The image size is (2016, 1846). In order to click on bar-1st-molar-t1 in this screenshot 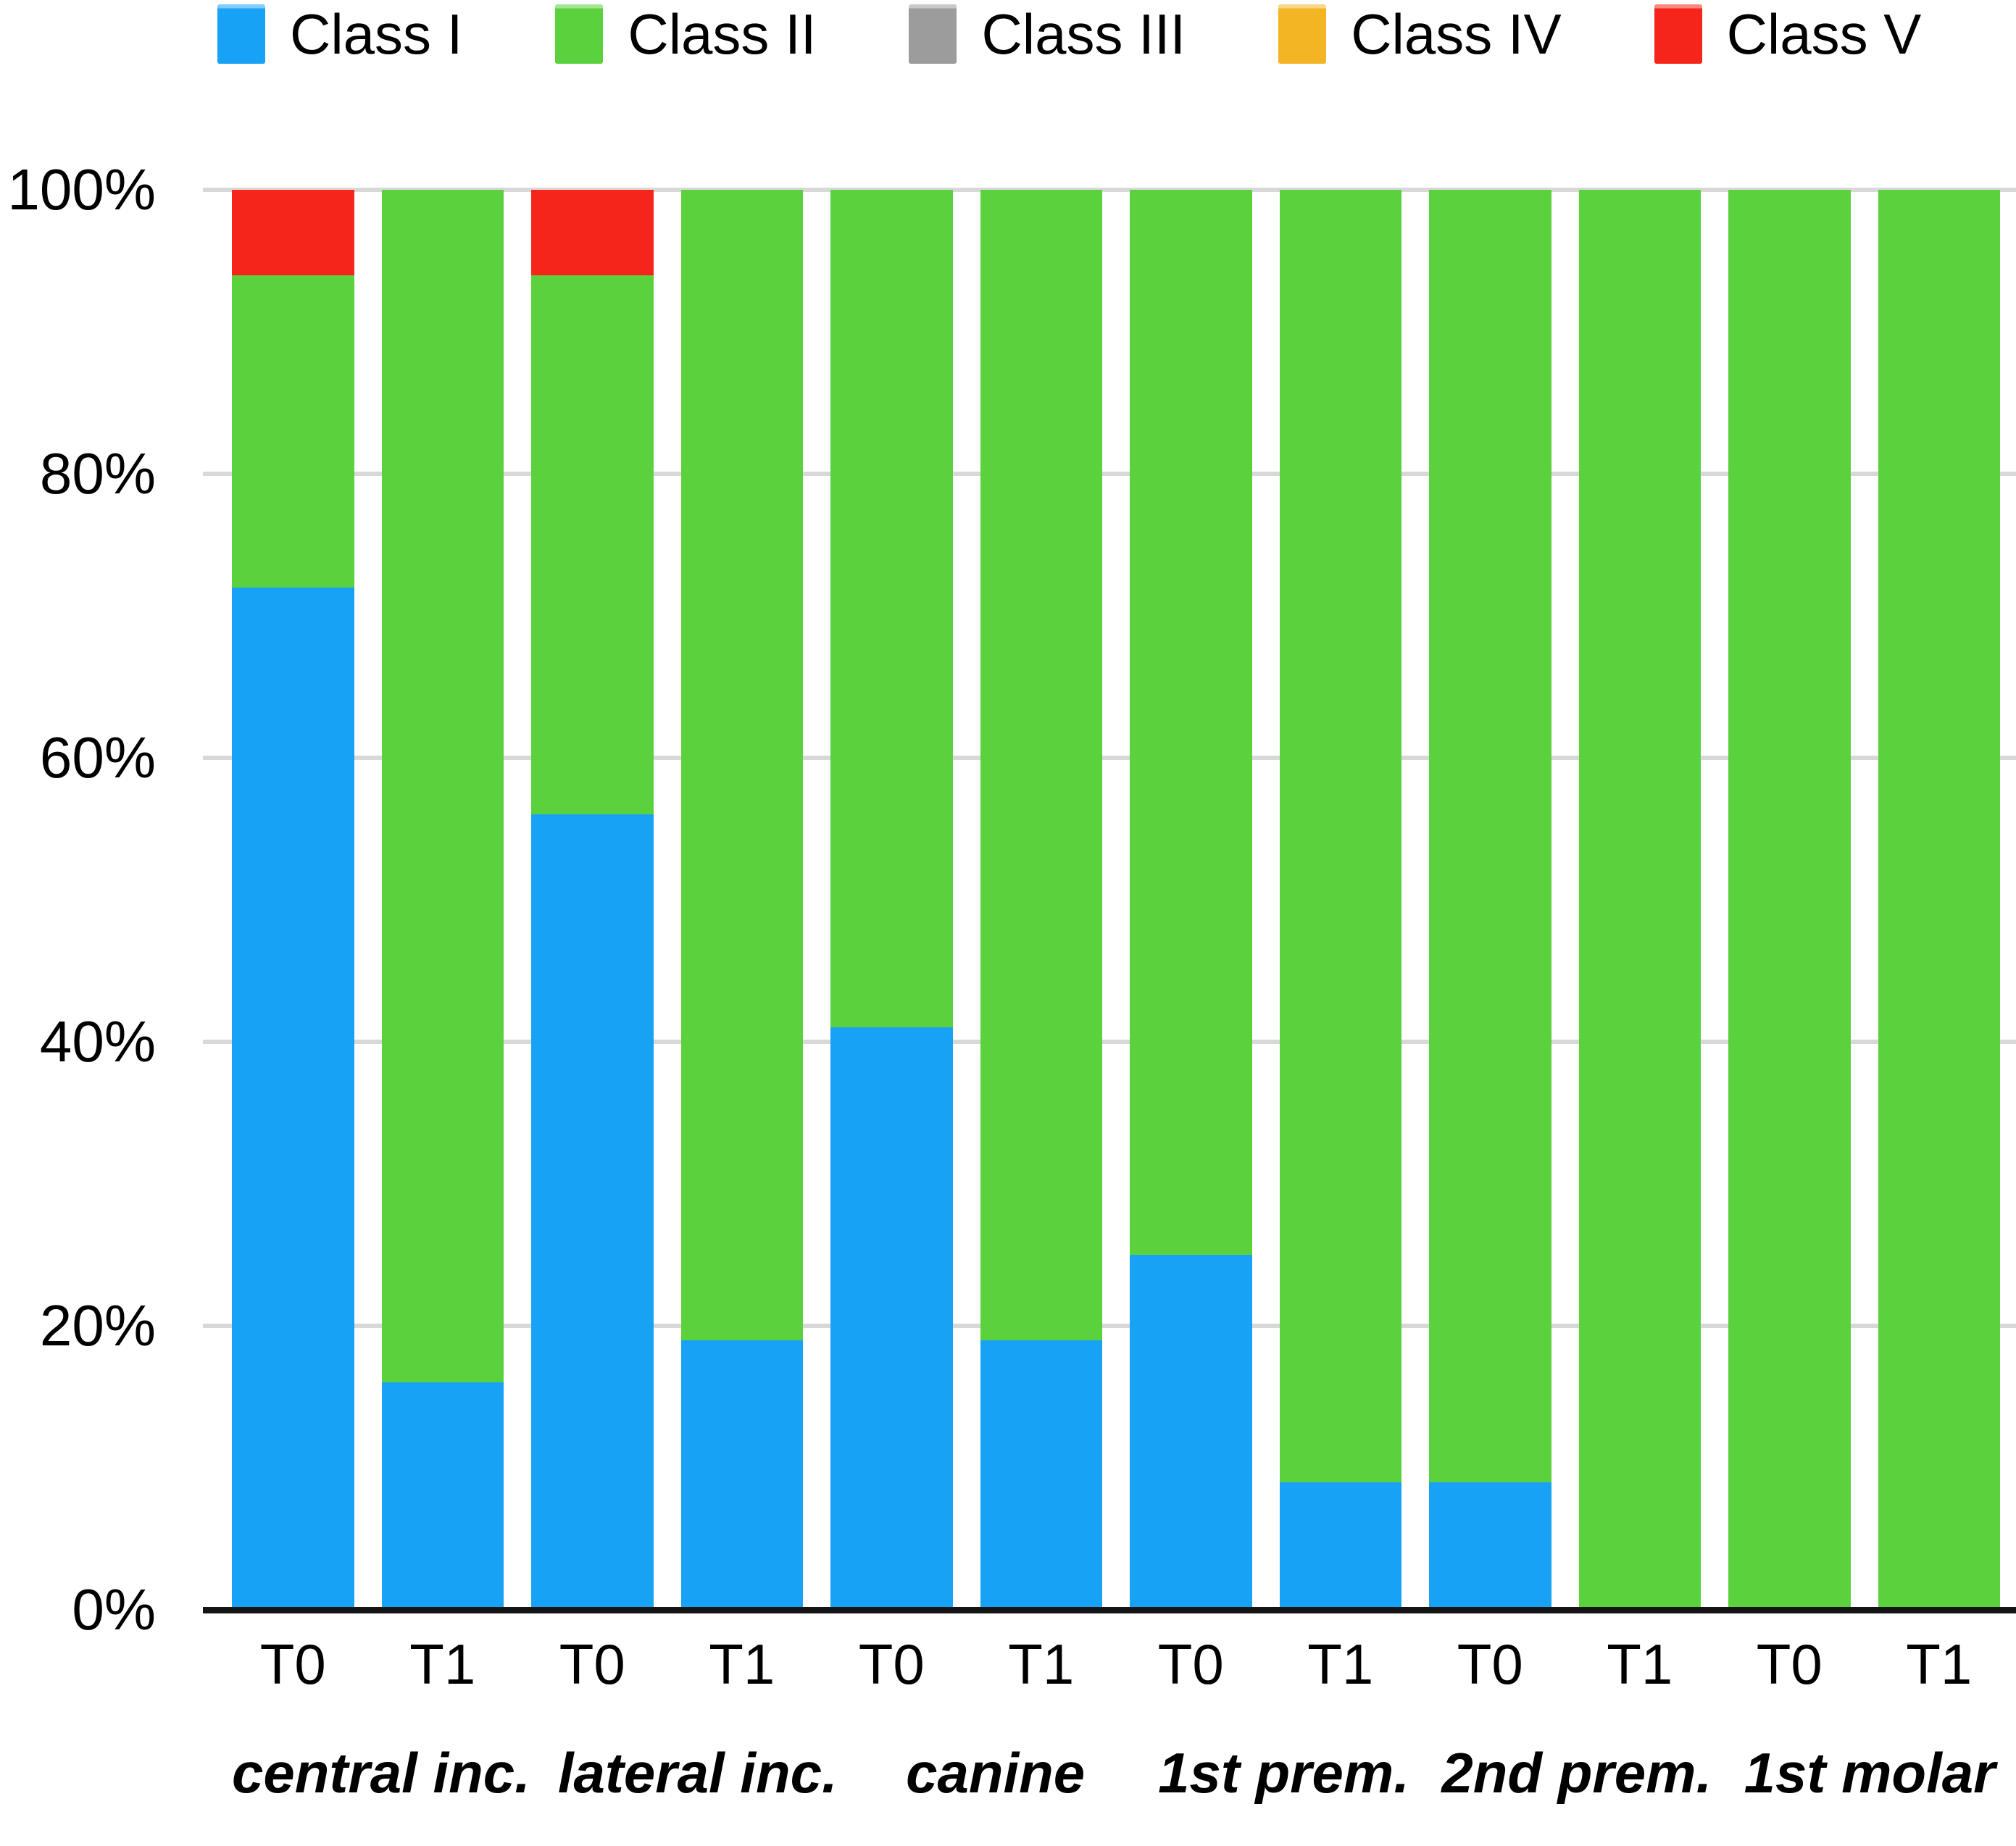, I will do `click(1939, 900)`.